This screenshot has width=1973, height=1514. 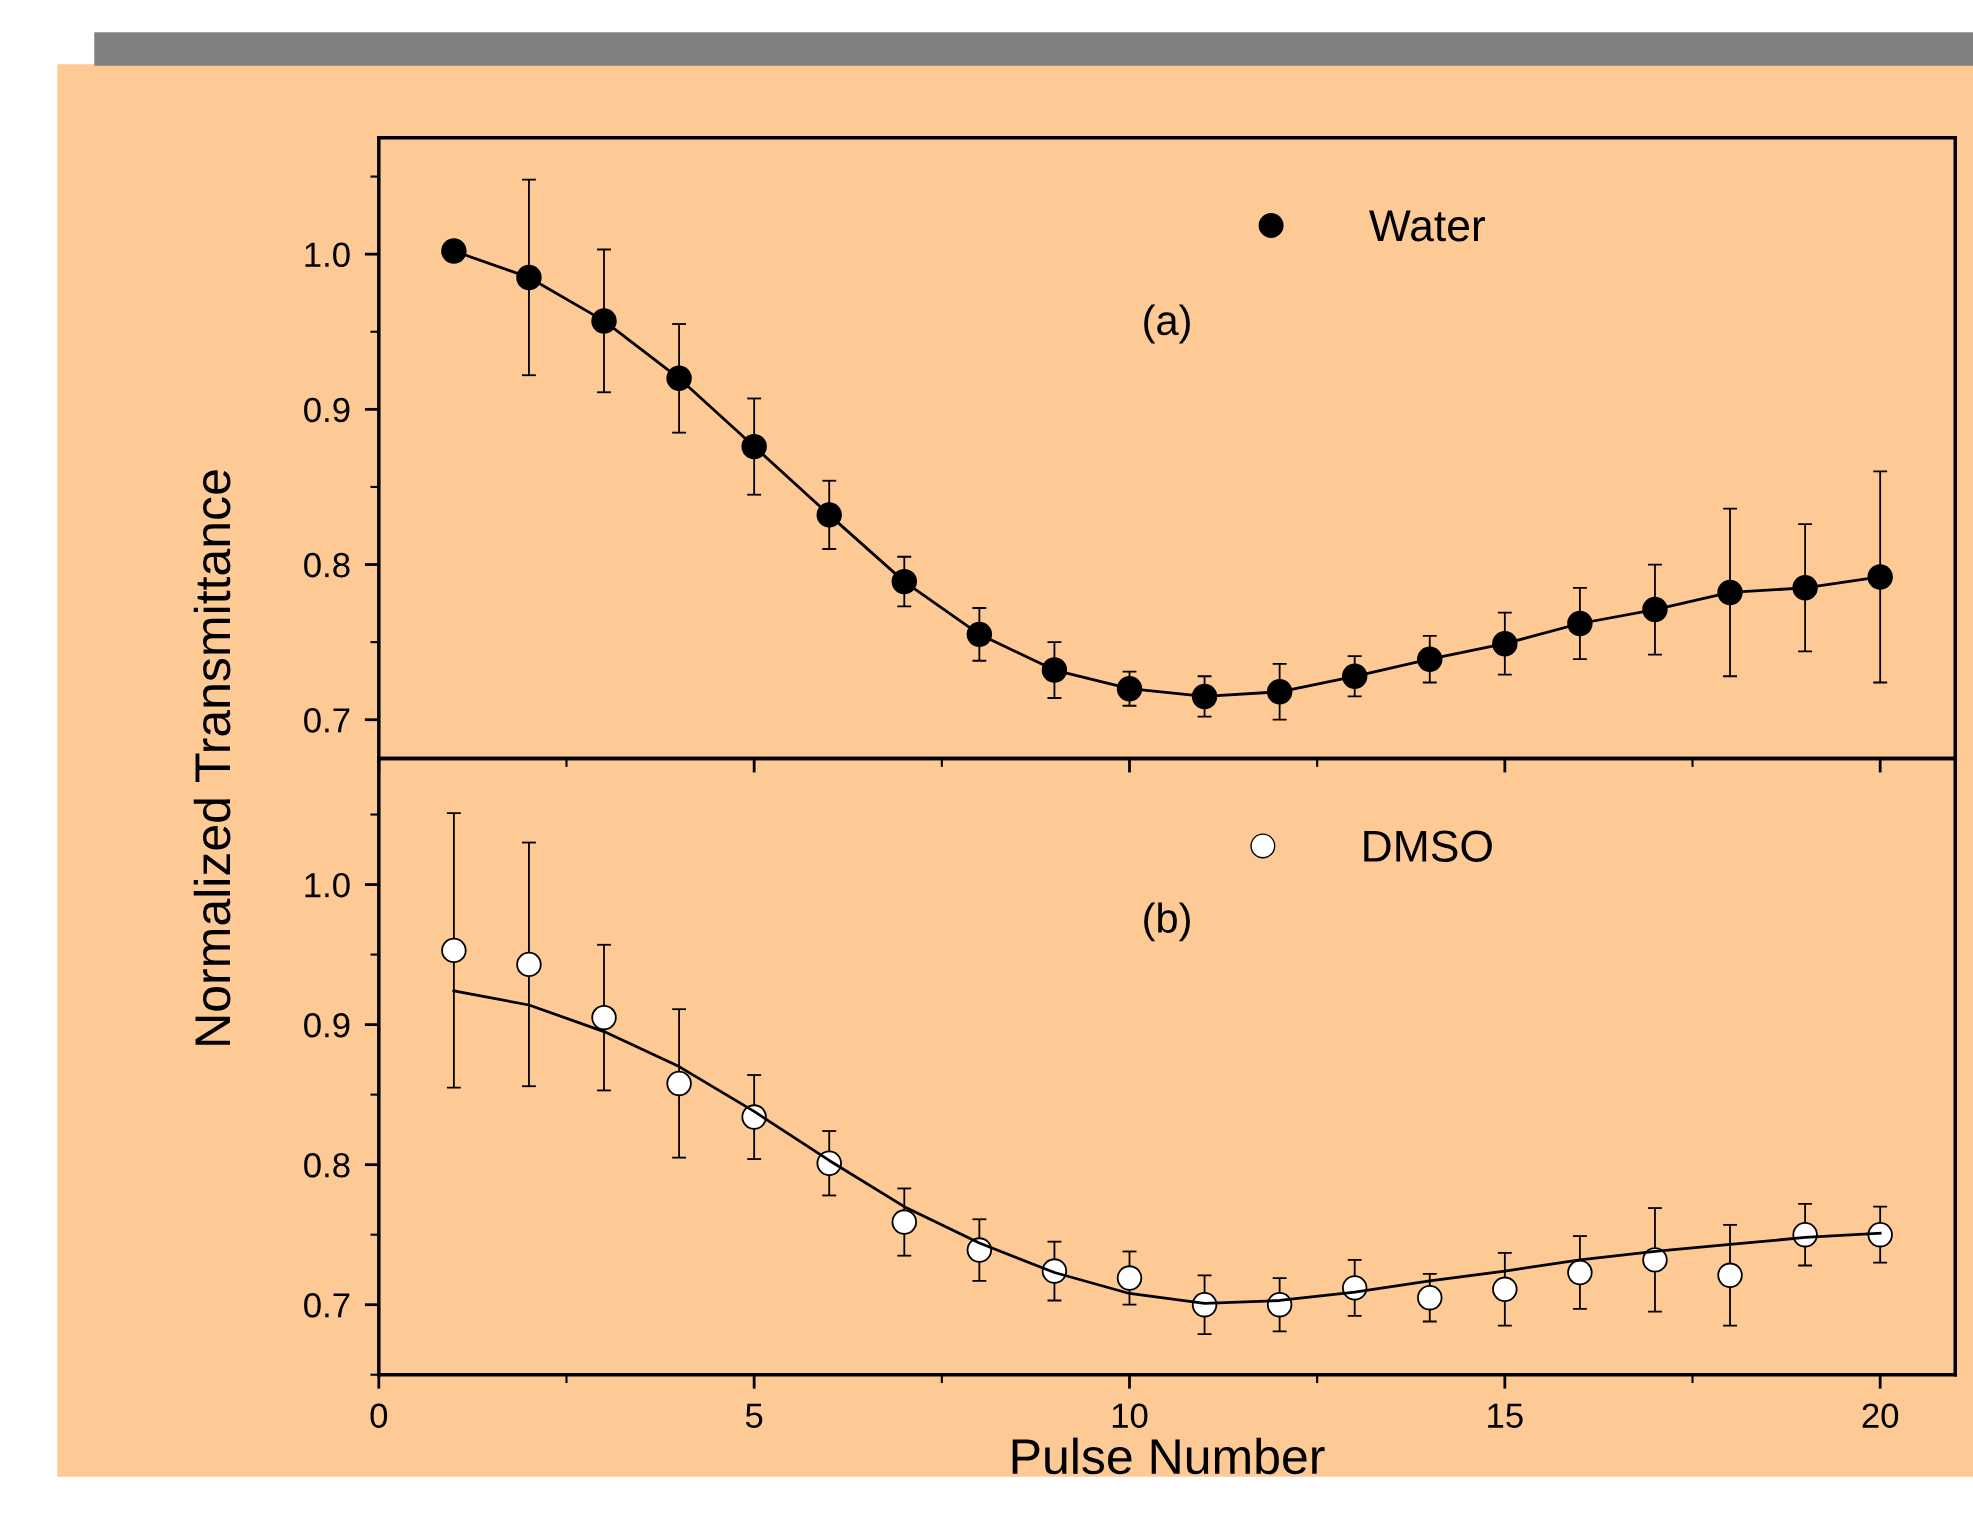 What do you see at coordinates (1168, 1456) in the screenshot?
I see `x-axis-title: Pulse Number` at bounding box center [1168, 1456].